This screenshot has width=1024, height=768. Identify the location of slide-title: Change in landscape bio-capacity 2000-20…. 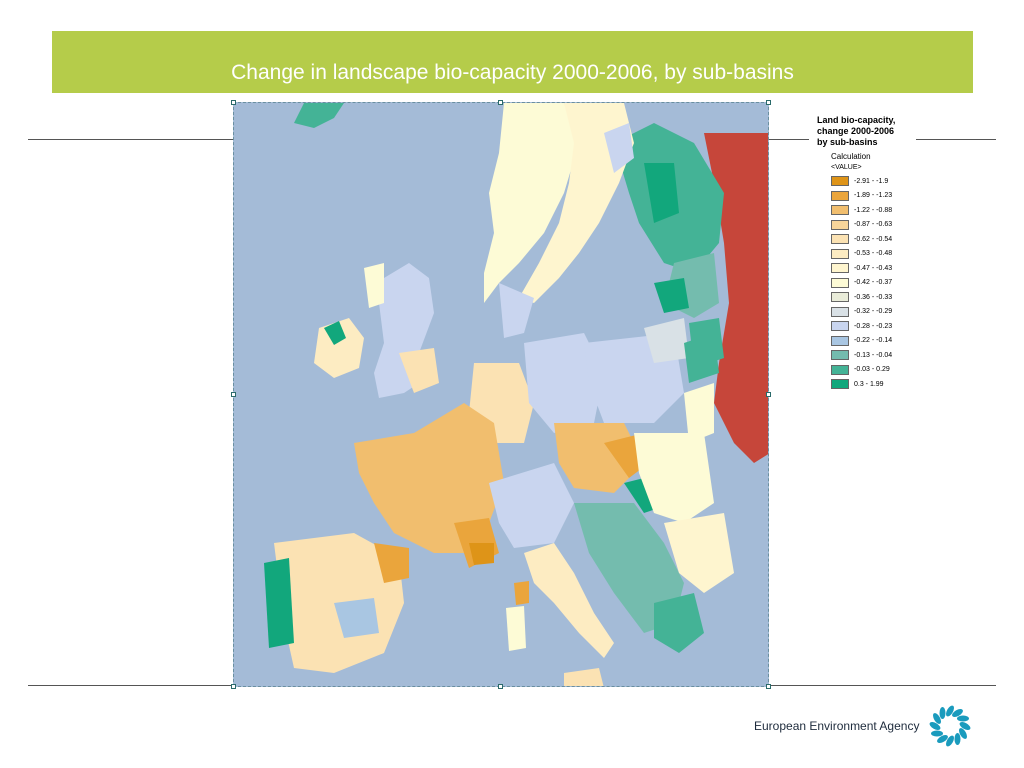
(512, 72).